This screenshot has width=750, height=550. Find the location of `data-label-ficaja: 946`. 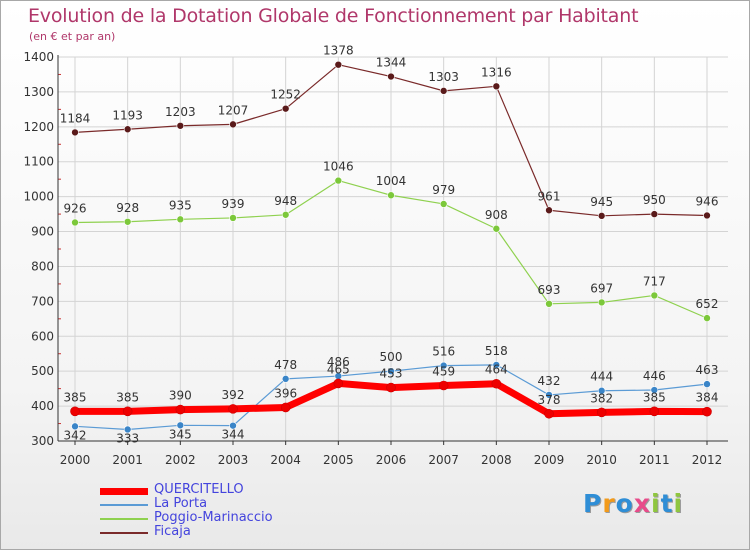

data-label-ficaja: 946 is located at coordinates (707, 201).